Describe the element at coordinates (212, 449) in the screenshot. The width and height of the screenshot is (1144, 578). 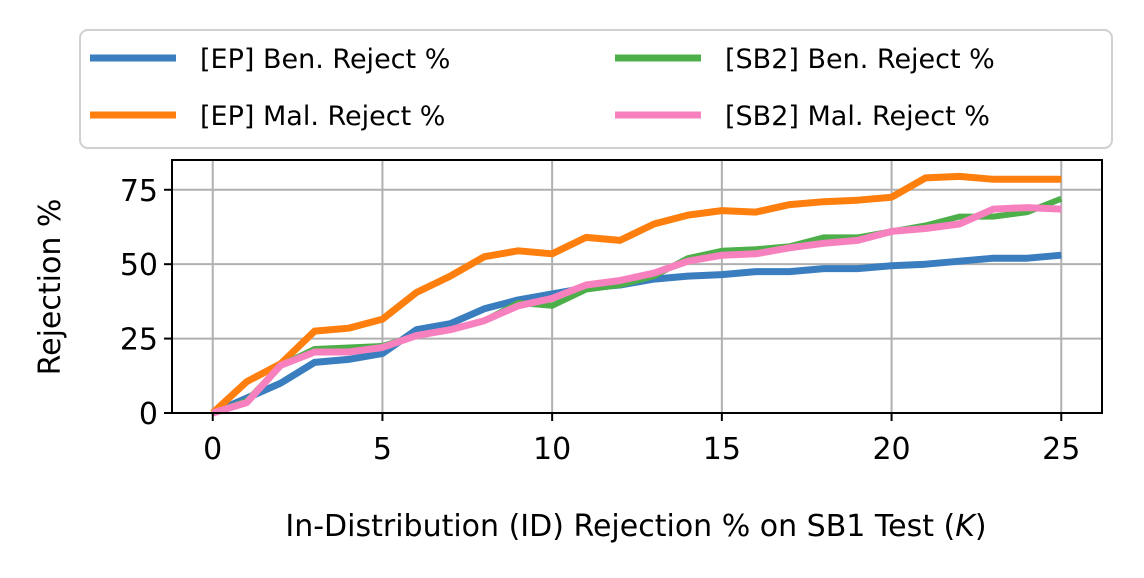
I see `x-tick-label: 0` at that location.